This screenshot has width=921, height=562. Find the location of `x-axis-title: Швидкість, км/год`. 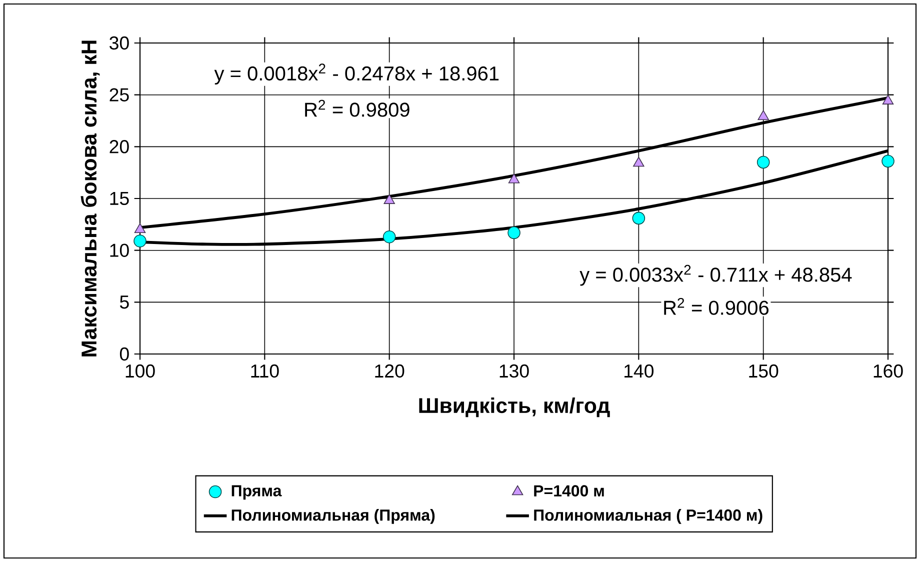

x-axis-title: Швидкість, км/год is located at coordinates (514, 407).